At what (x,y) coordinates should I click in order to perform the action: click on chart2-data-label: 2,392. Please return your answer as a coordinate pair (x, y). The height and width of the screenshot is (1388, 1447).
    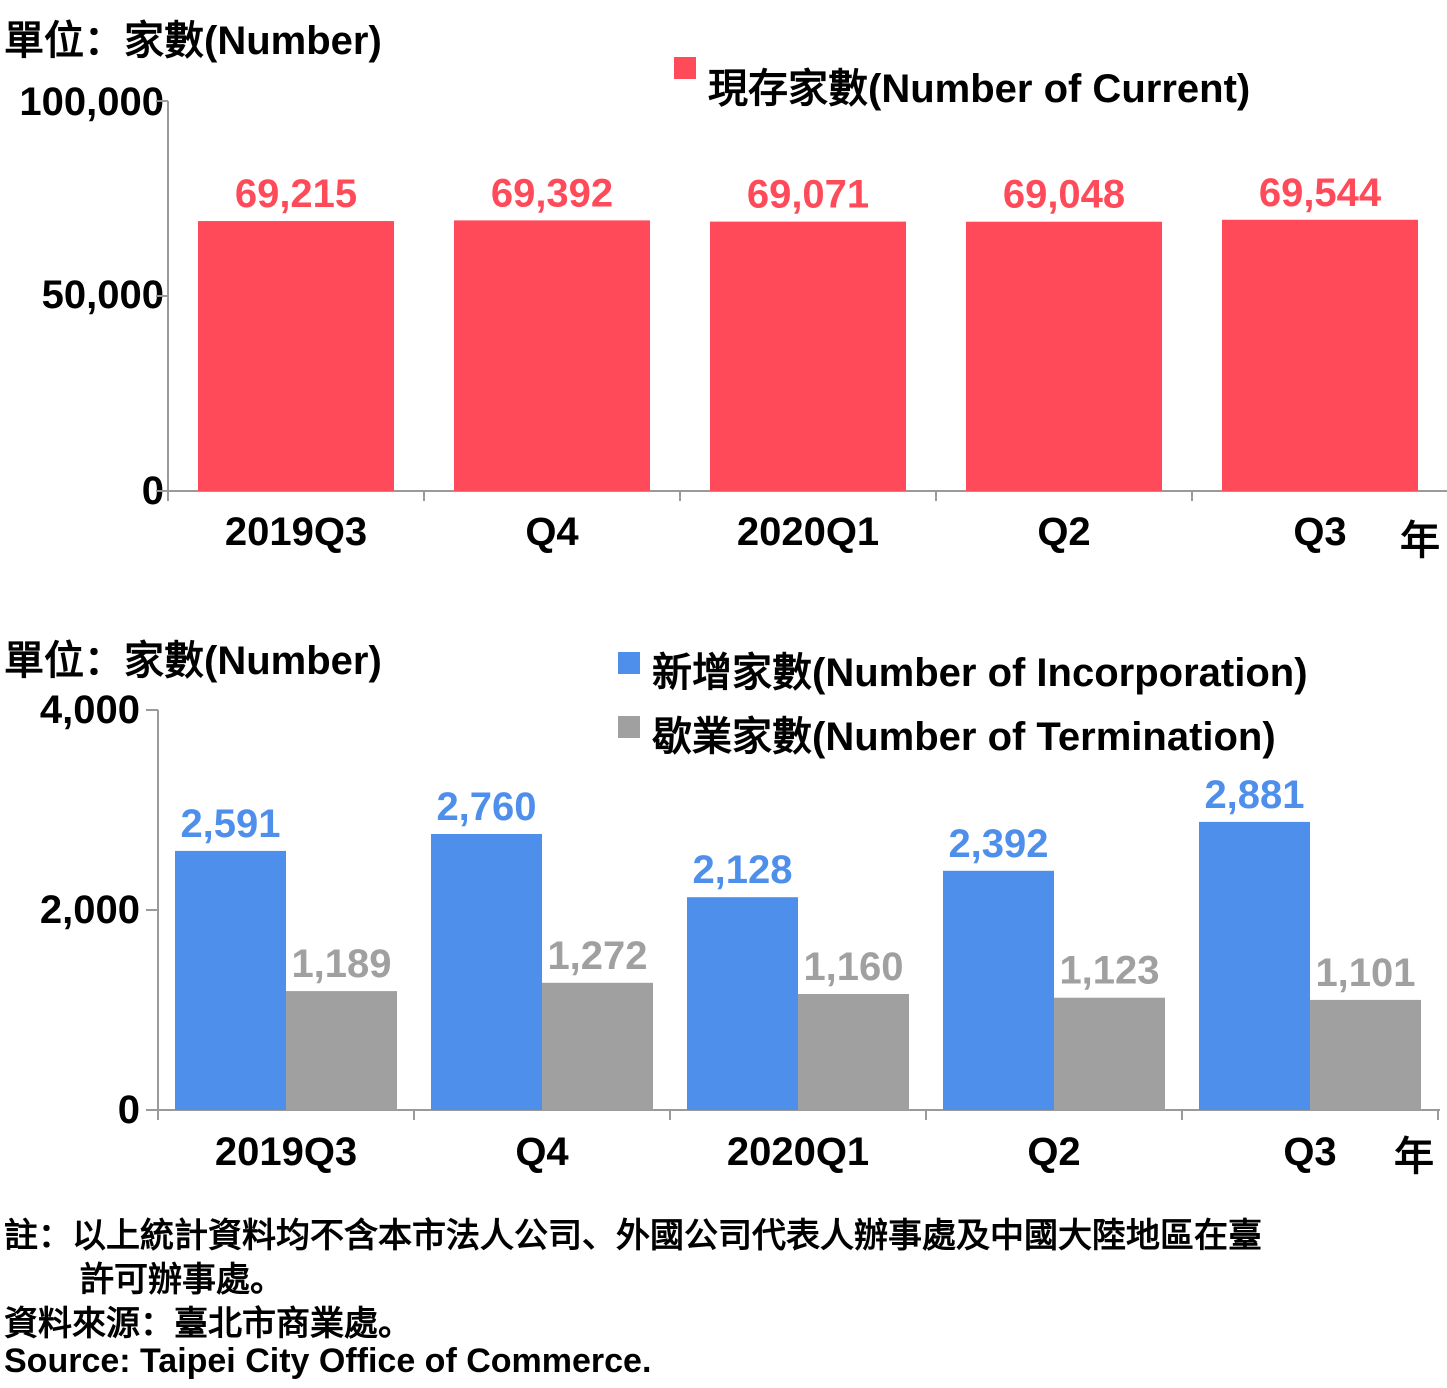
    Looking at the image, I should click on (998, 844).